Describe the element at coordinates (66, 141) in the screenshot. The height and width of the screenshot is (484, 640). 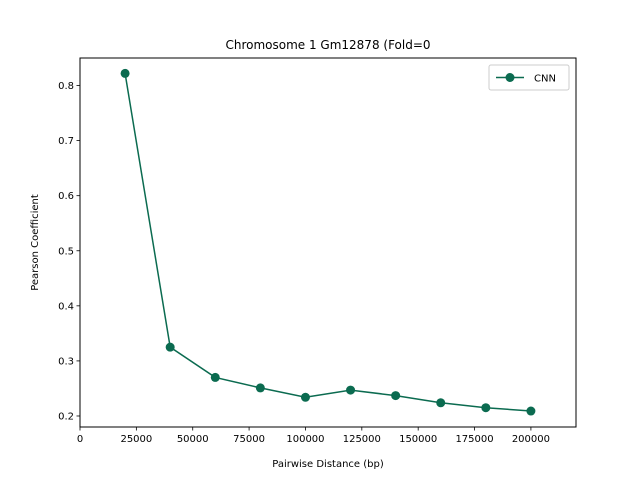
I see `y-tick-label: 0.7` at that location.